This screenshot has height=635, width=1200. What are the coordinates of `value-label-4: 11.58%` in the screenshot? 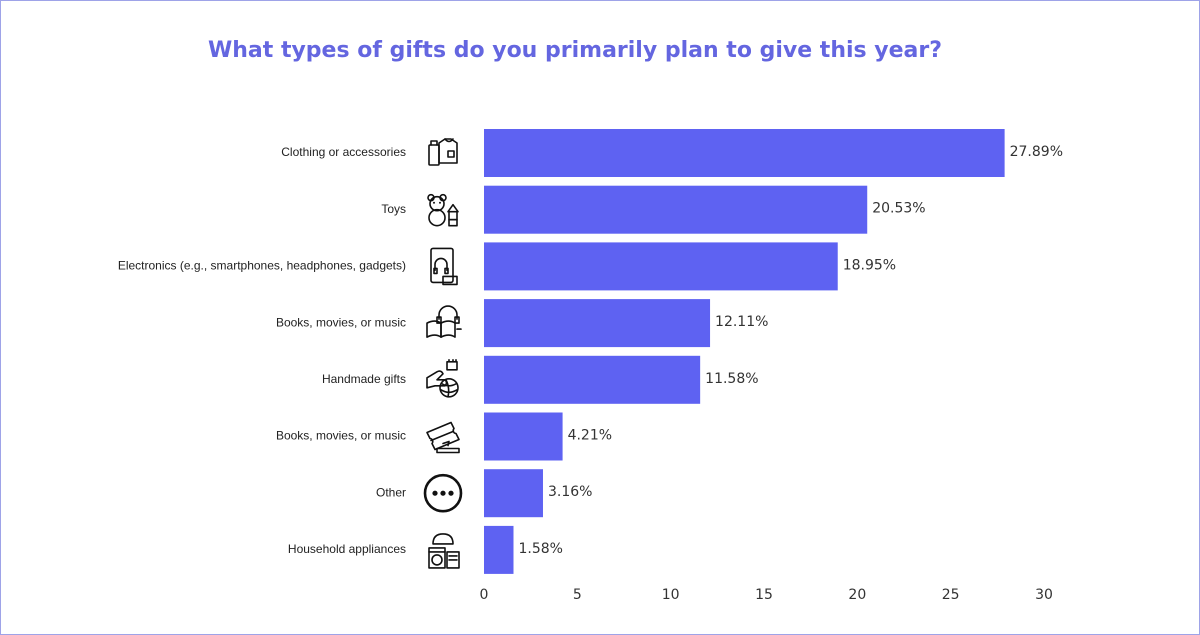 It's located at (731, 379).